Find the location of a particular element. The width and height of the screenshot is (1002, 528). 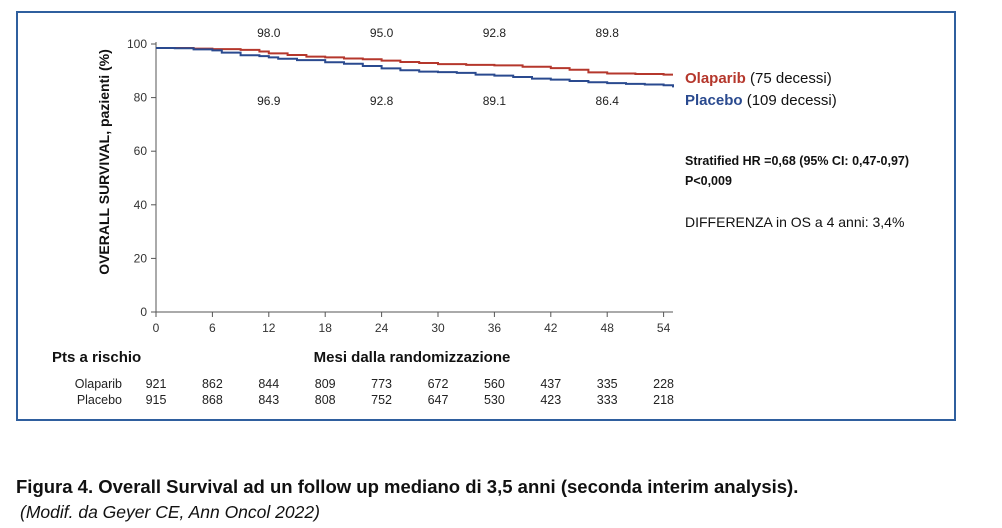

y-ticks: 0 20 40 60 80 100 is located at coordinates (141, 178).